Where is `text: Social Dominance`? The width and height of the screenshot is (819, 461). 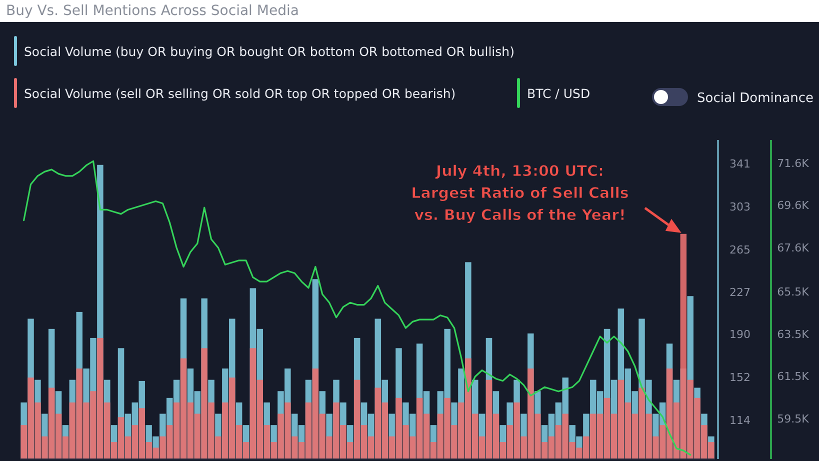
text: Social Dominance is located at coordinates (755, 98).